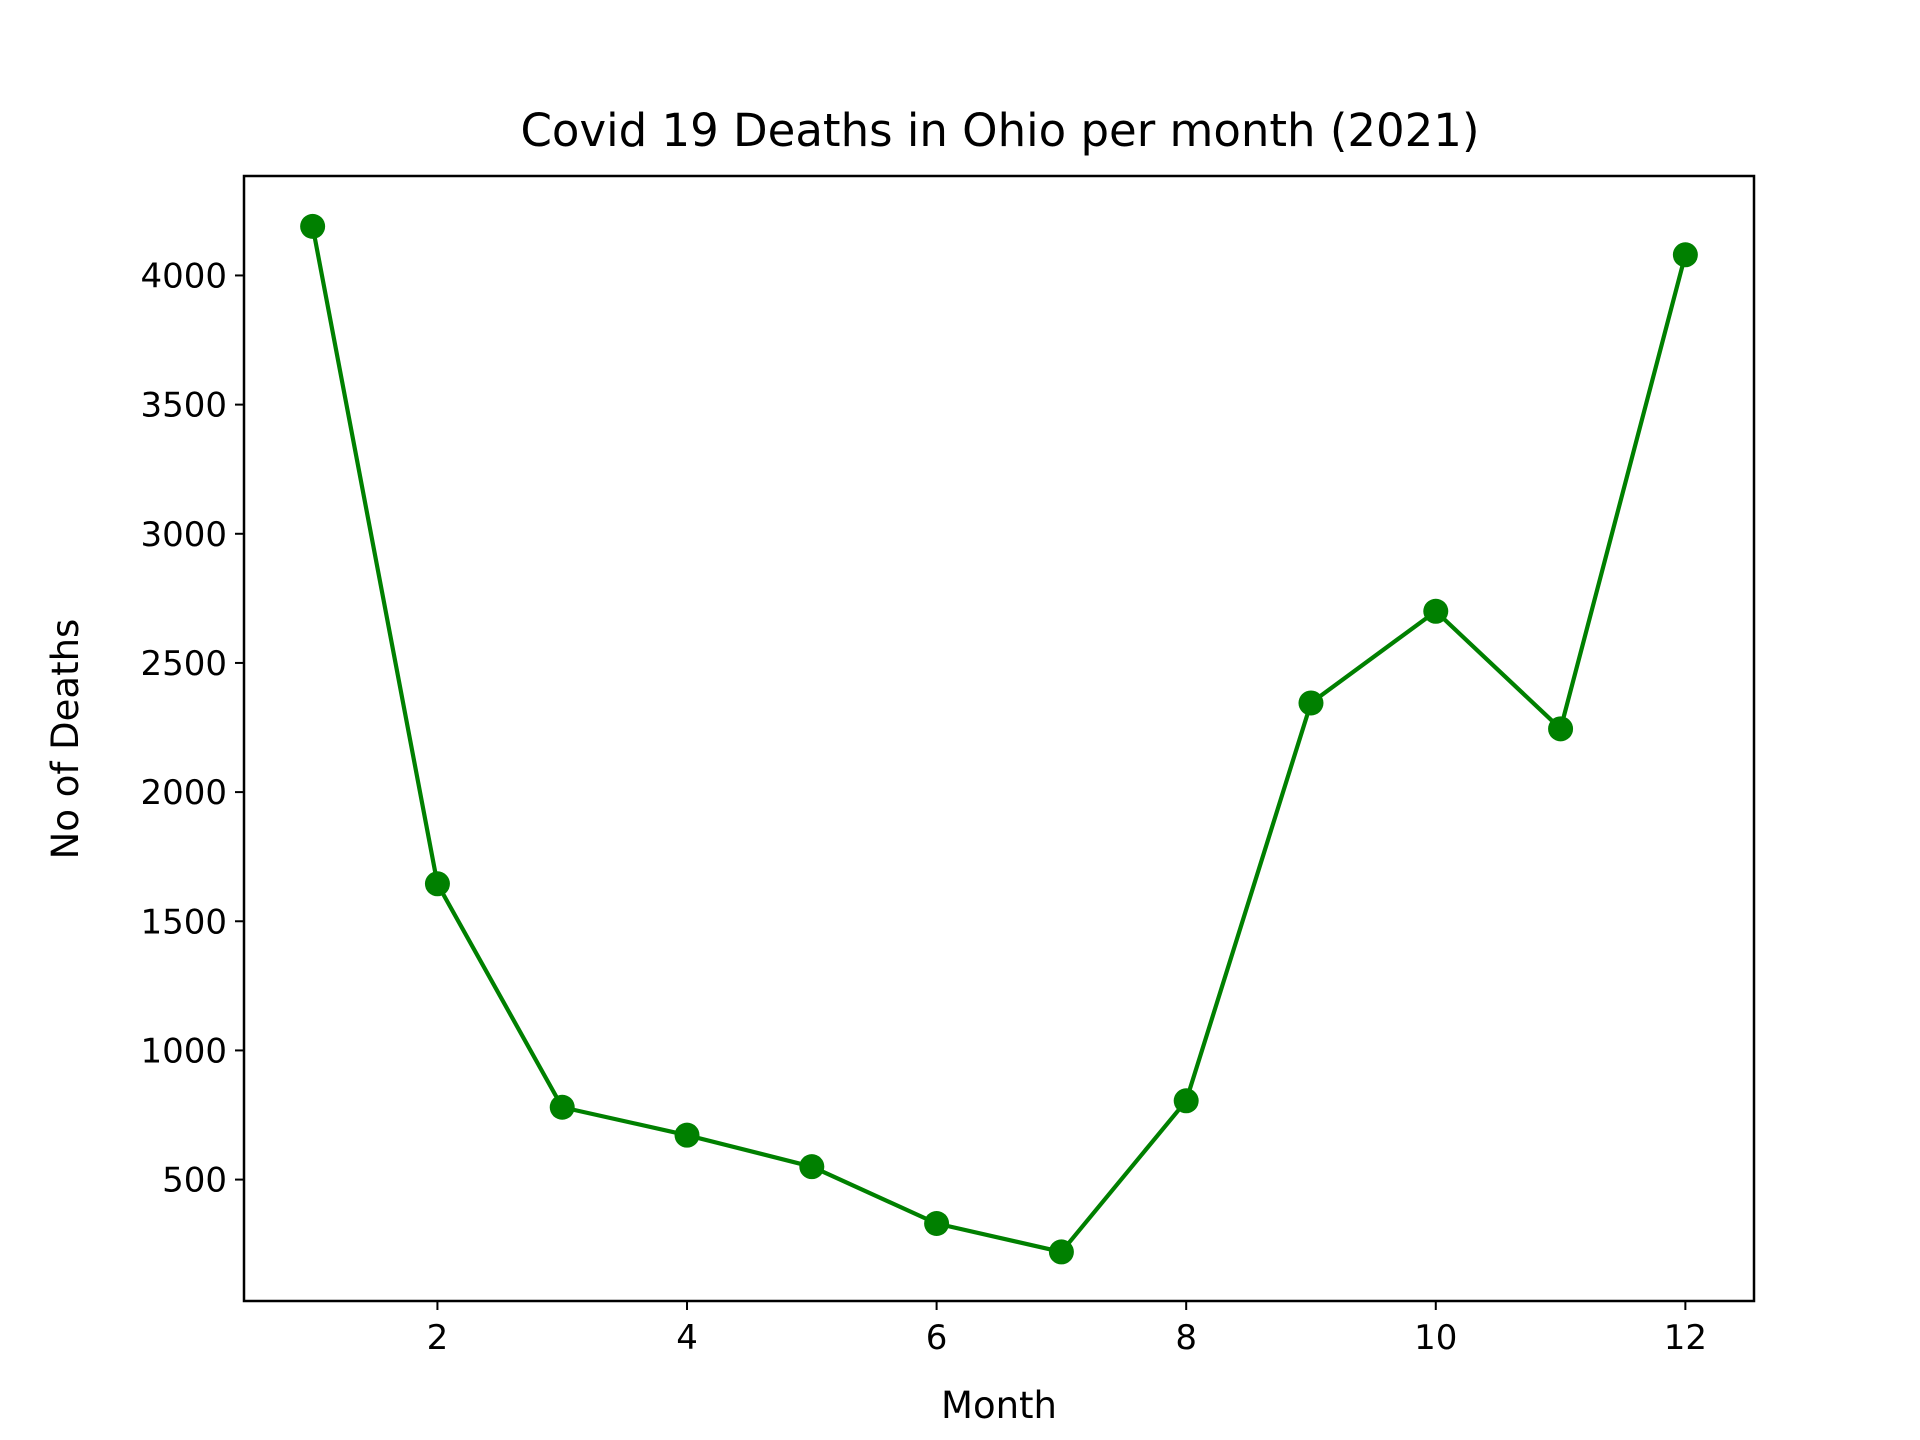 The width and height of the screenshot is (1920, 1440). Describe the element at coordinates (194, 1181) in the screenshot. I see `y-tick-label: 500` at that location.